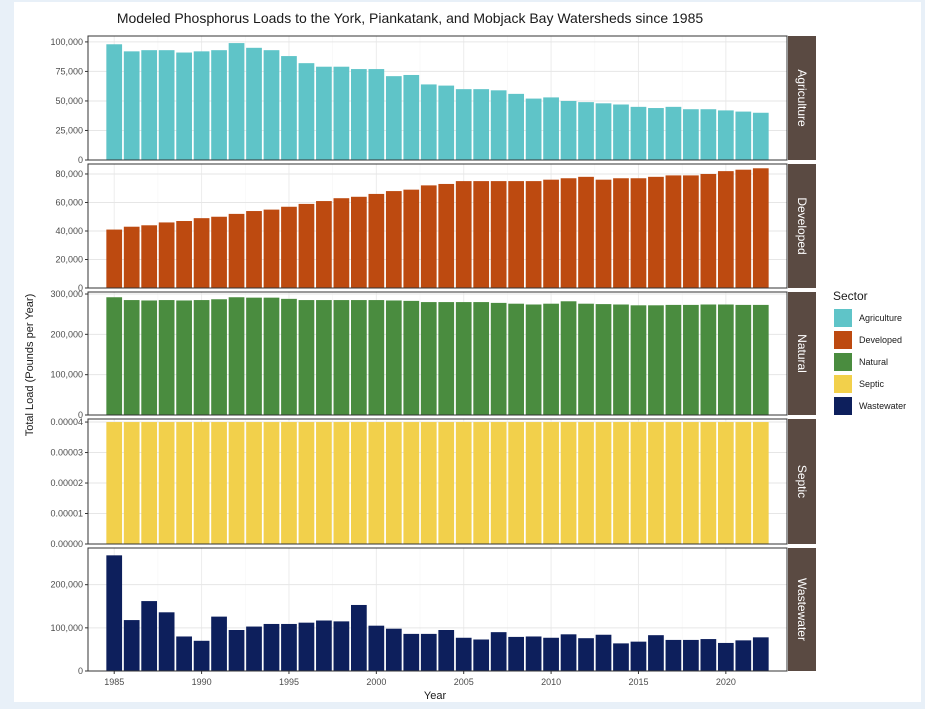  I want to click on bar-septic-2019, so click(708, 483).